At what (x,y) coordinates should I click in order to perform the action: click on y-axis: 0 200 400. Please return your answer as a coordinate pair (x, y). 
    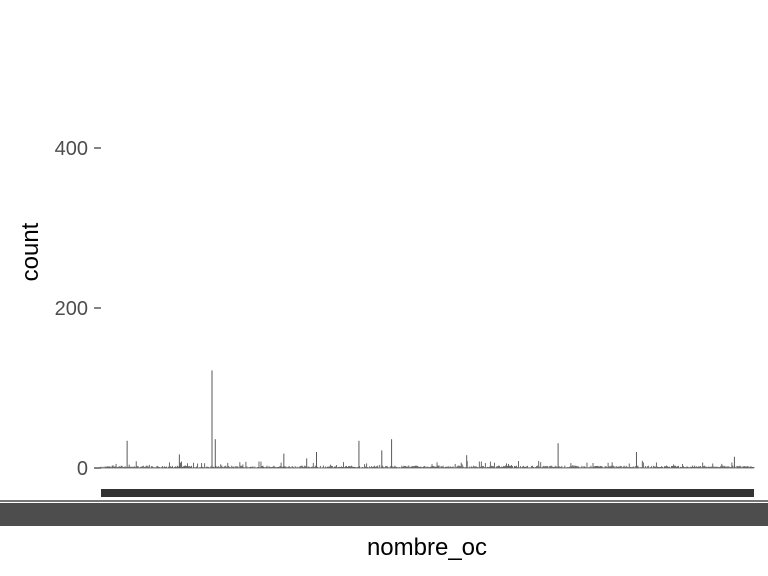
    Looking at the image, I should click on (78, 309).